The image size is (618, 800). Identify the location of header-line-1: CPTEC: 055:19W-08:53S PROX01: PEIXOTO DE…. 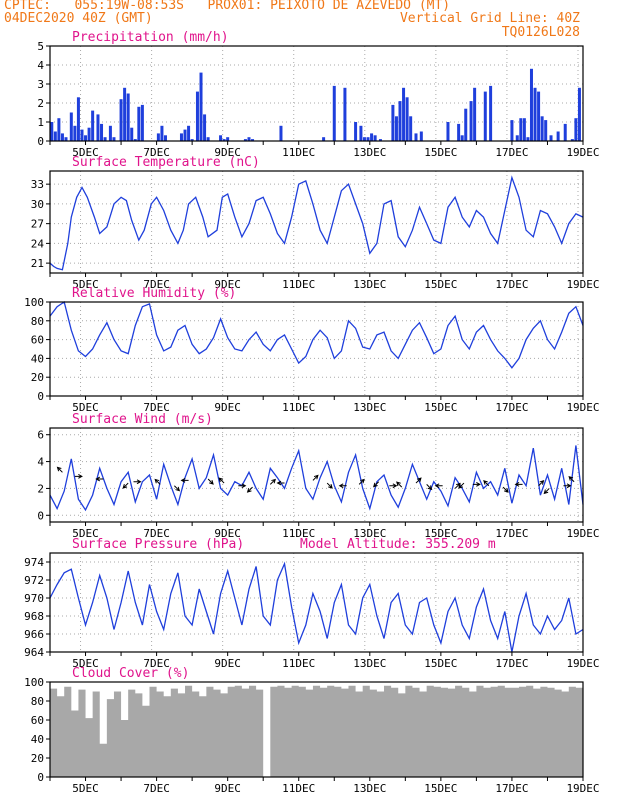
(227, 6).